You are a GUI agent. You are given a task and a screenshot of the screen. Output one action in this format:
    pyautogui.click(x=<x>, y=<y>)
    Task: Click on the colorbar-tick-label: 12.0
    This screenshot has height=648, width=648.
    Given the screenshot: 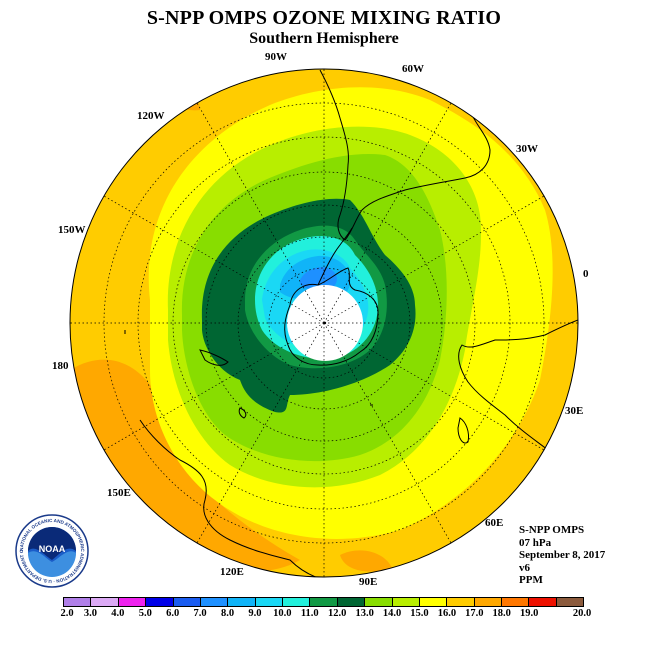 What is the action you would take?
    pyautogui.click(x=337, y=613)
    